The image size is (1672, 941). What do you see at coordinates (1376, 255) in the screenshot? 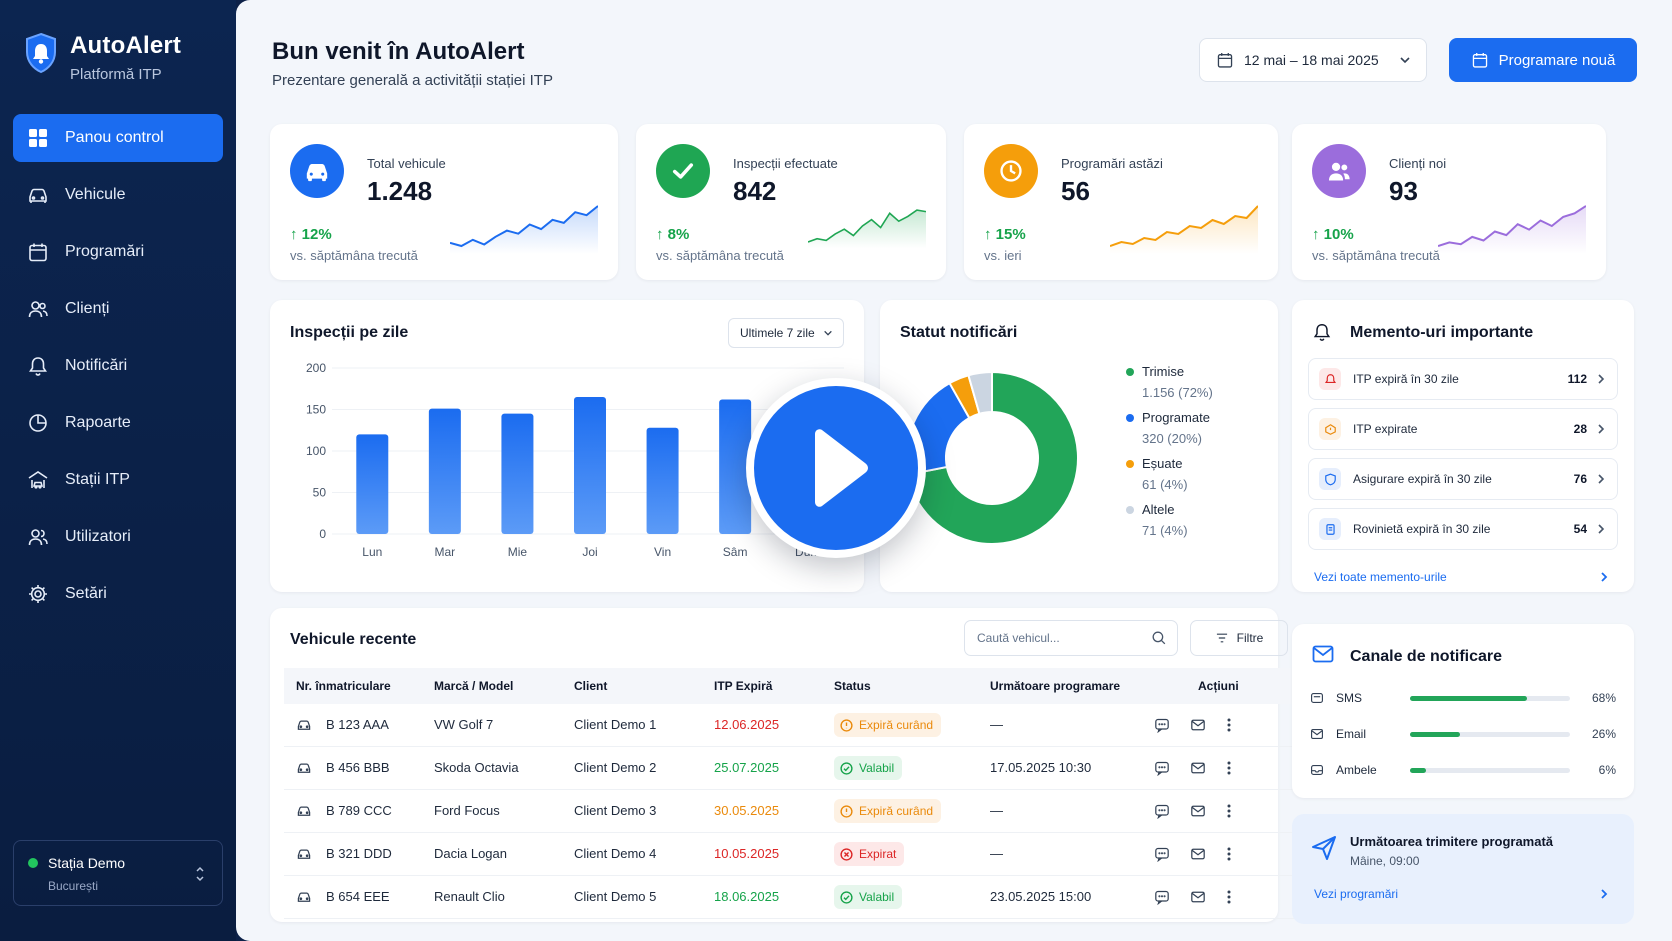
I see `kpi-note: vs. săptămâna trecută` at bounding box center [1376, 255].